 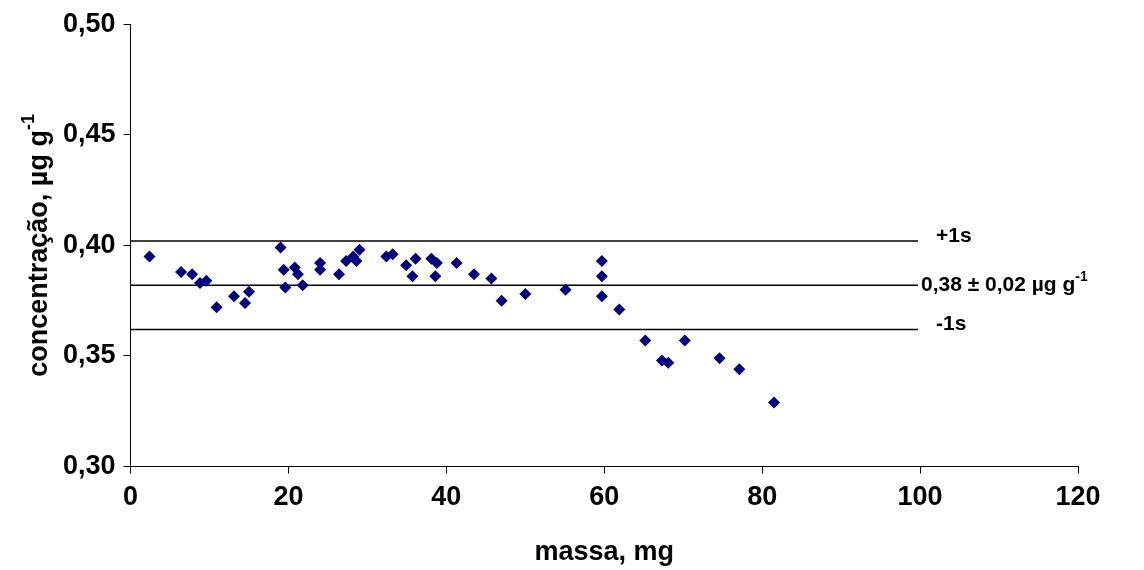 What do you see at coordinates (604, 551) in the screenshot?
I see `x-axis-title: massa, mg` at bounding box center [604, 551].